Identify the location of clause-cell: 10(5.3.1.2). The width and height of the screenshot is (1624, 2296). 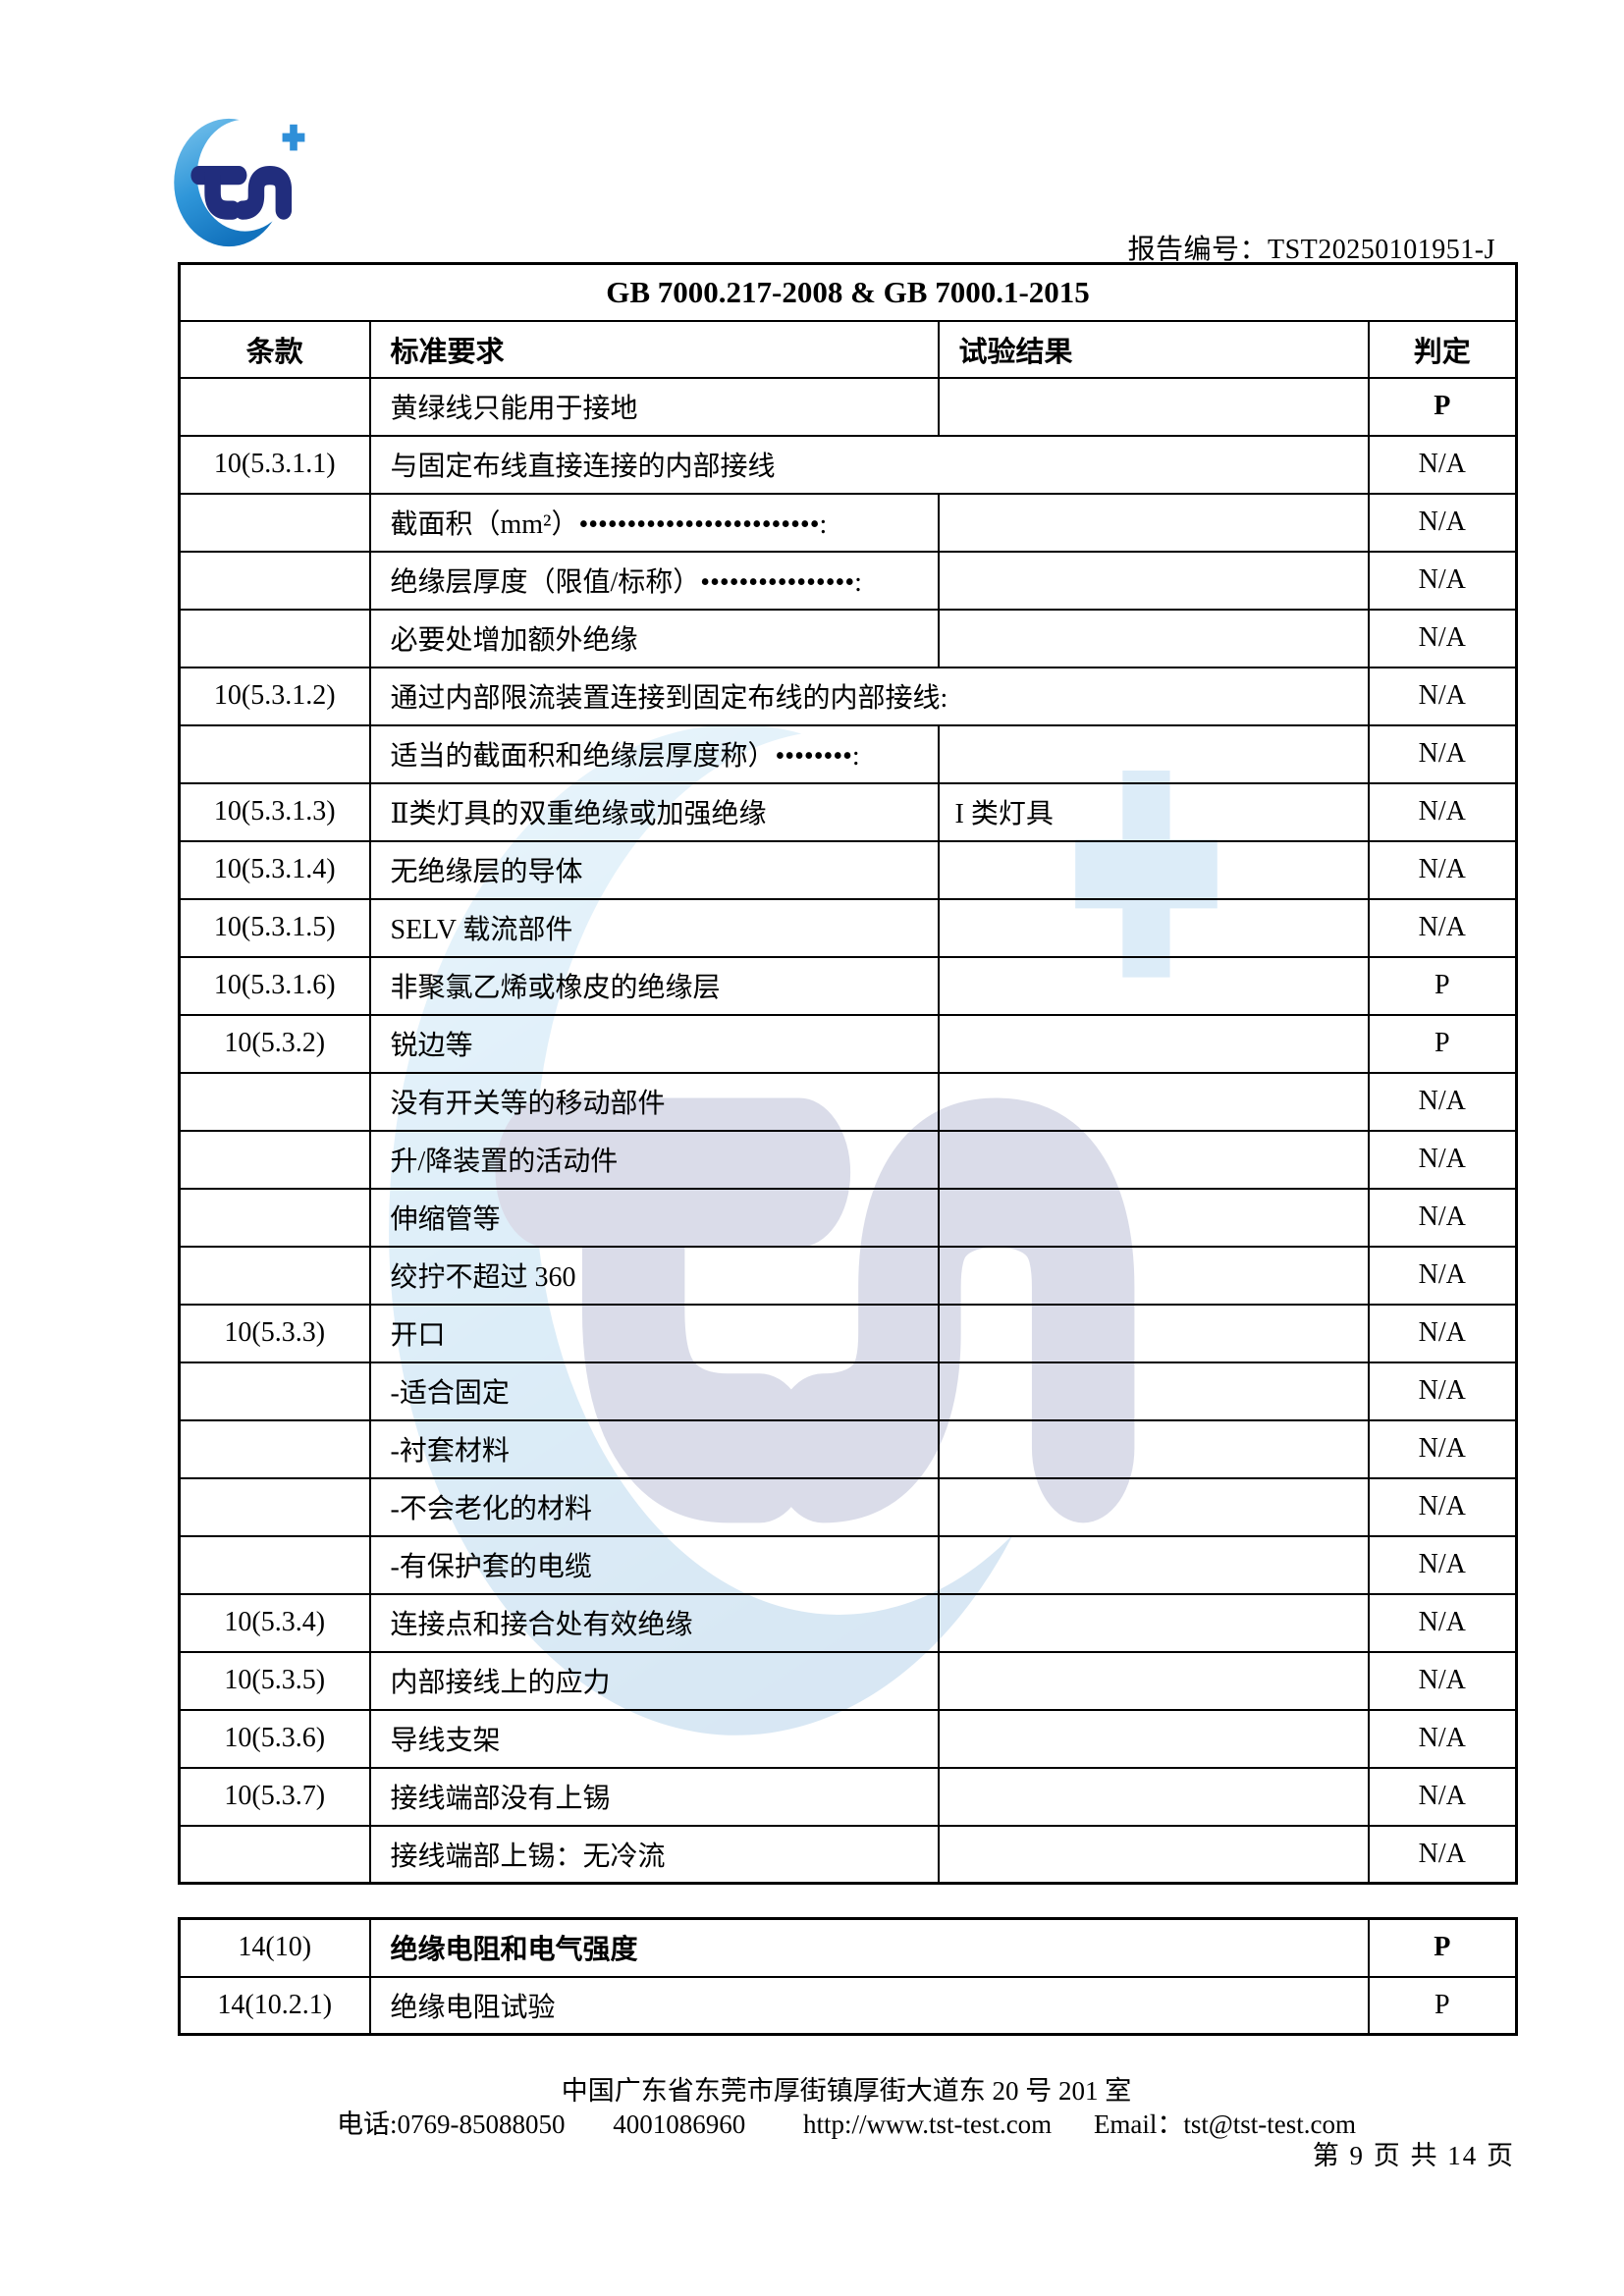
(274, 696).